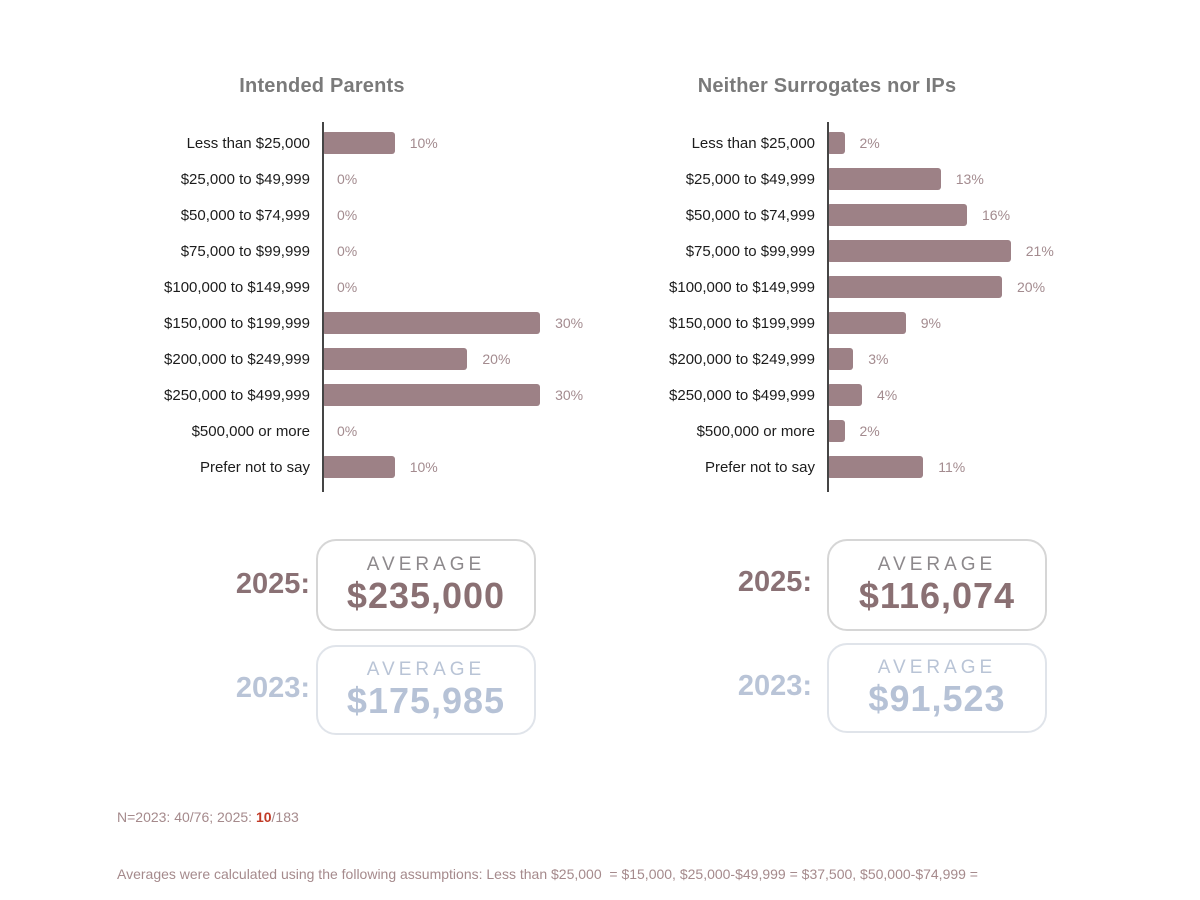  I want to click on chart-row: $250,000 to $499,999 30%, so click(370, 395).